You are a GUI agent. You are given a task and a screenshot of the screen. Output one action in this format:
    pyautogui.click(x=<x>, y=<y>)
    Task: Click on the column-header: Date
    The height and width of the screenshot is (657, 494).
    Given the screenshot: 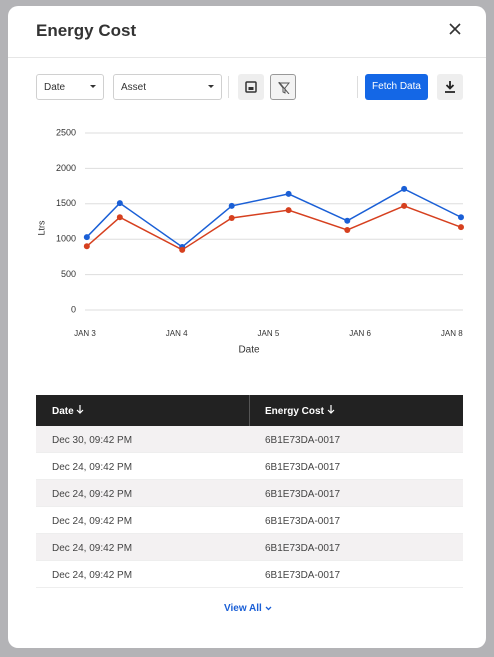 What is the action you would take?
    pyautogui.click(x=68, y=411)
    